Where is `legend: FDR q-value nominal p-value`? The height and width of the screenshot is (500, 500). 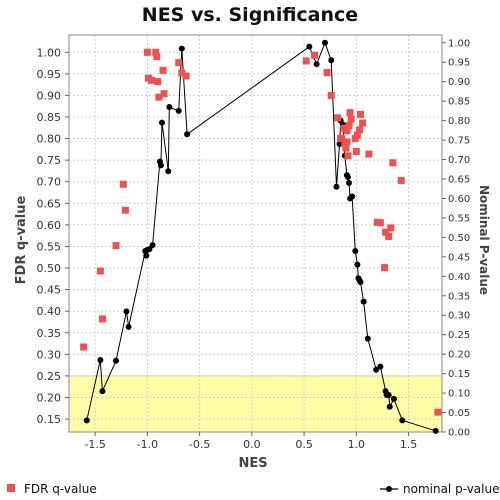 legend: FDR q-value nominal p-value is located at coordinates (253, 489).